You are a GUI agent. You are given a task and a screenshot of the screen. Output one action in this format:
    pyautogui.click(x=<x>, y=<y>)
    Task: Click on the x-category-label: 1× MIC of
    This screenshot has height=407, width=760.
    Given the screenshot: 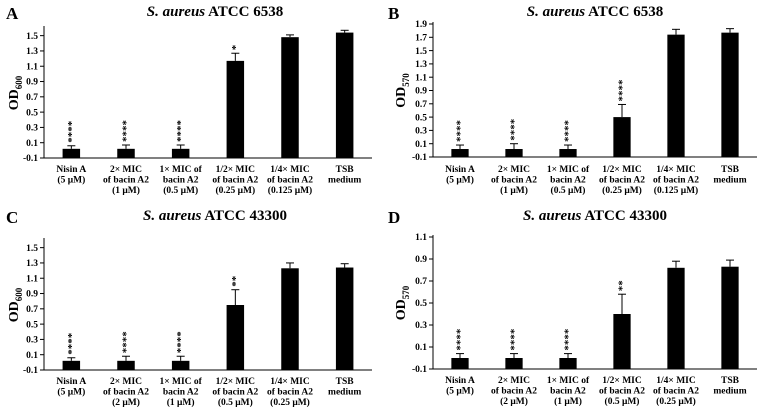 What is the action you would take?
    pyautogui.click(x=568, y=381)
    